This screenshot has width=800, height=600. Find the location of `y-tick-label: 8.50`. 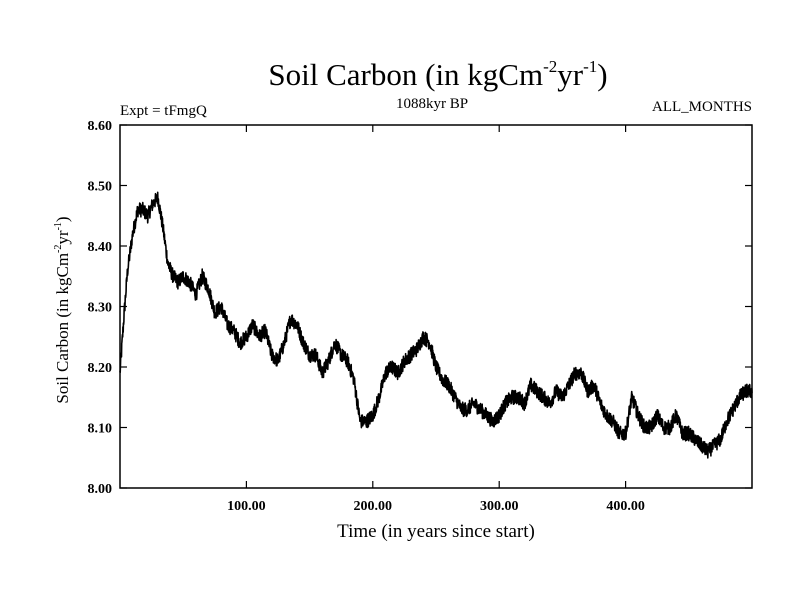

y-tick-label: 8.50 is located at coordinates (100, 187).